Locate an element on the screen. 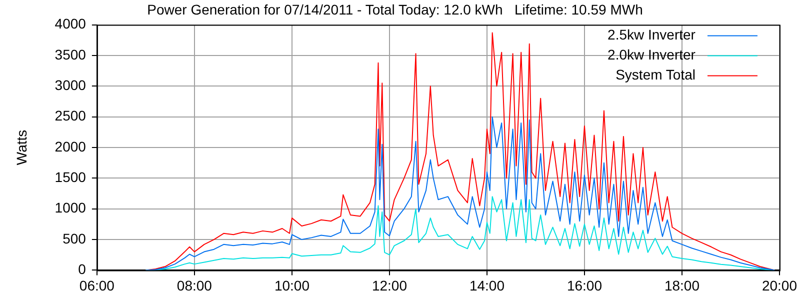 The width and height of the screenshot is (800, 300). y-tick-label: 1500 is located at coordinates (70, 177).